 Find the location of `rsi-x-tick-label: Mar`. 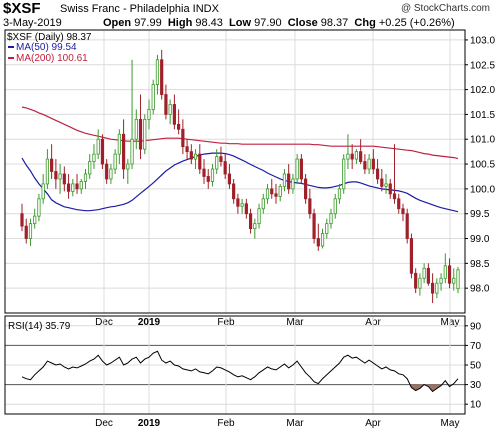

rsi-x-tick-label: Mar is located at coordinates (295, 423).